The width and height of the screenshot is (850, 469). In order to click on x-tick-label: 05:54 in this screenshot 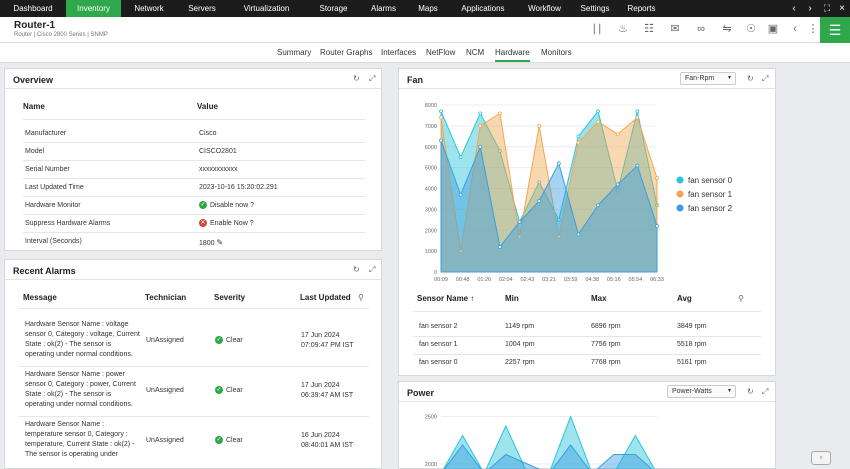, I will do `click(636, 280)`.